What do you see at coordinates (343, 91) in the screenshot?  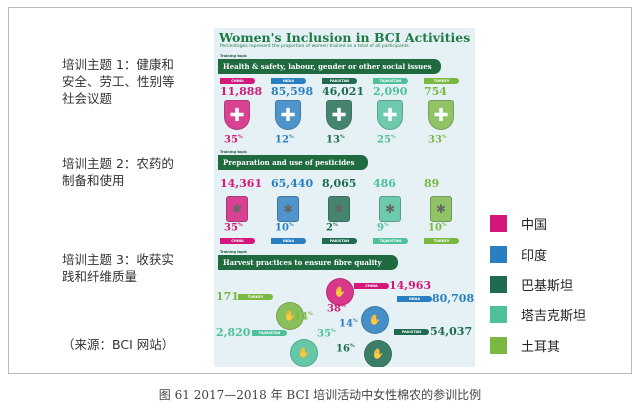 I see `trained-count: 46,021` at bounding box center [343, 91].